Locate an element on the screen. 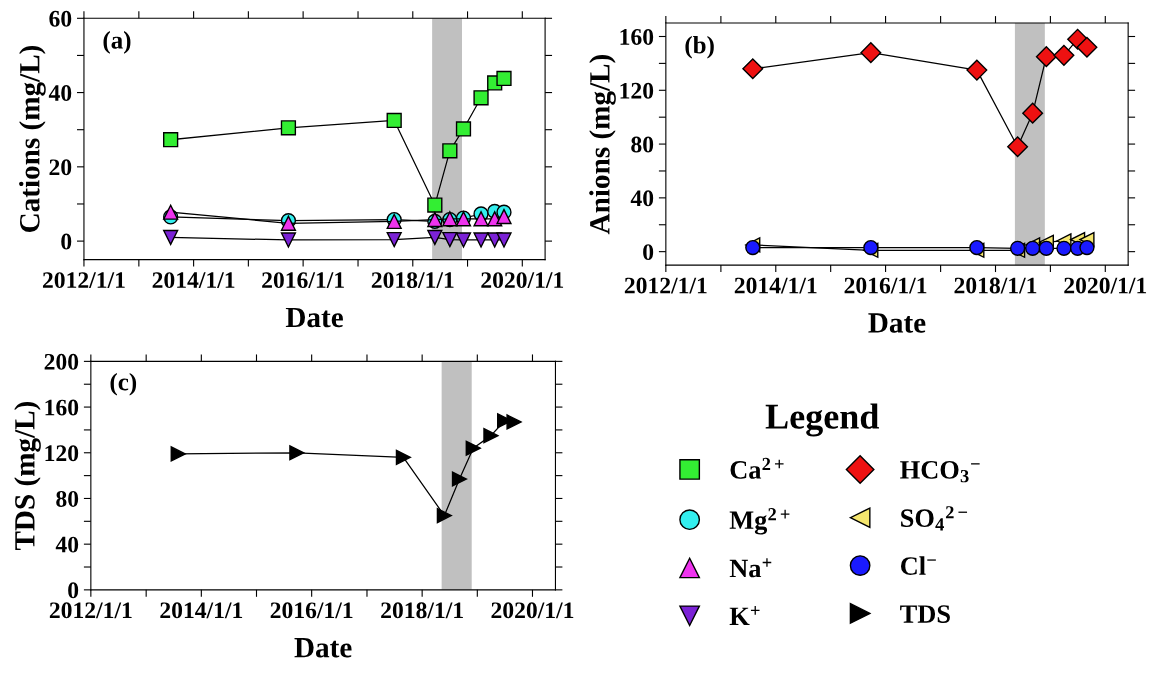 This screenshot has width=1150, height=678. legend-label: SO$_{4}$$^{2−}$ is located at coordinates (934, 518).